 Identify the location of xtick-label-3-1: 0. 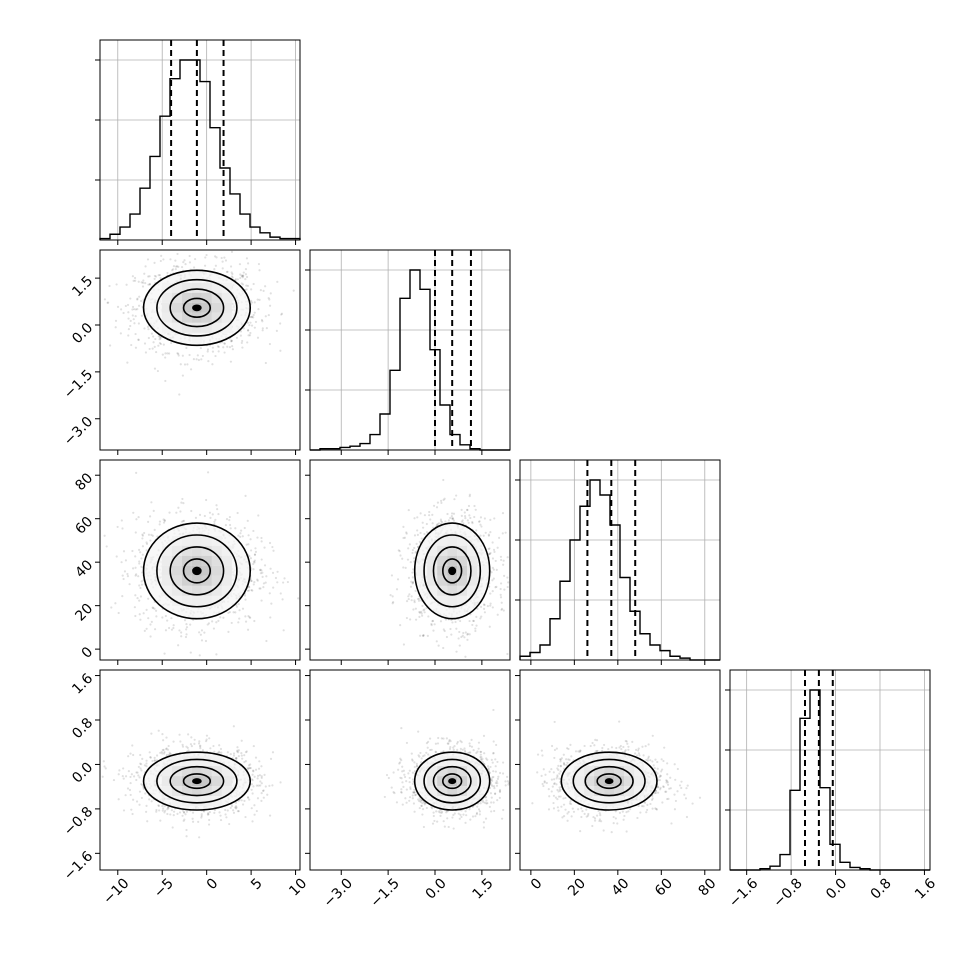
(537, 884).